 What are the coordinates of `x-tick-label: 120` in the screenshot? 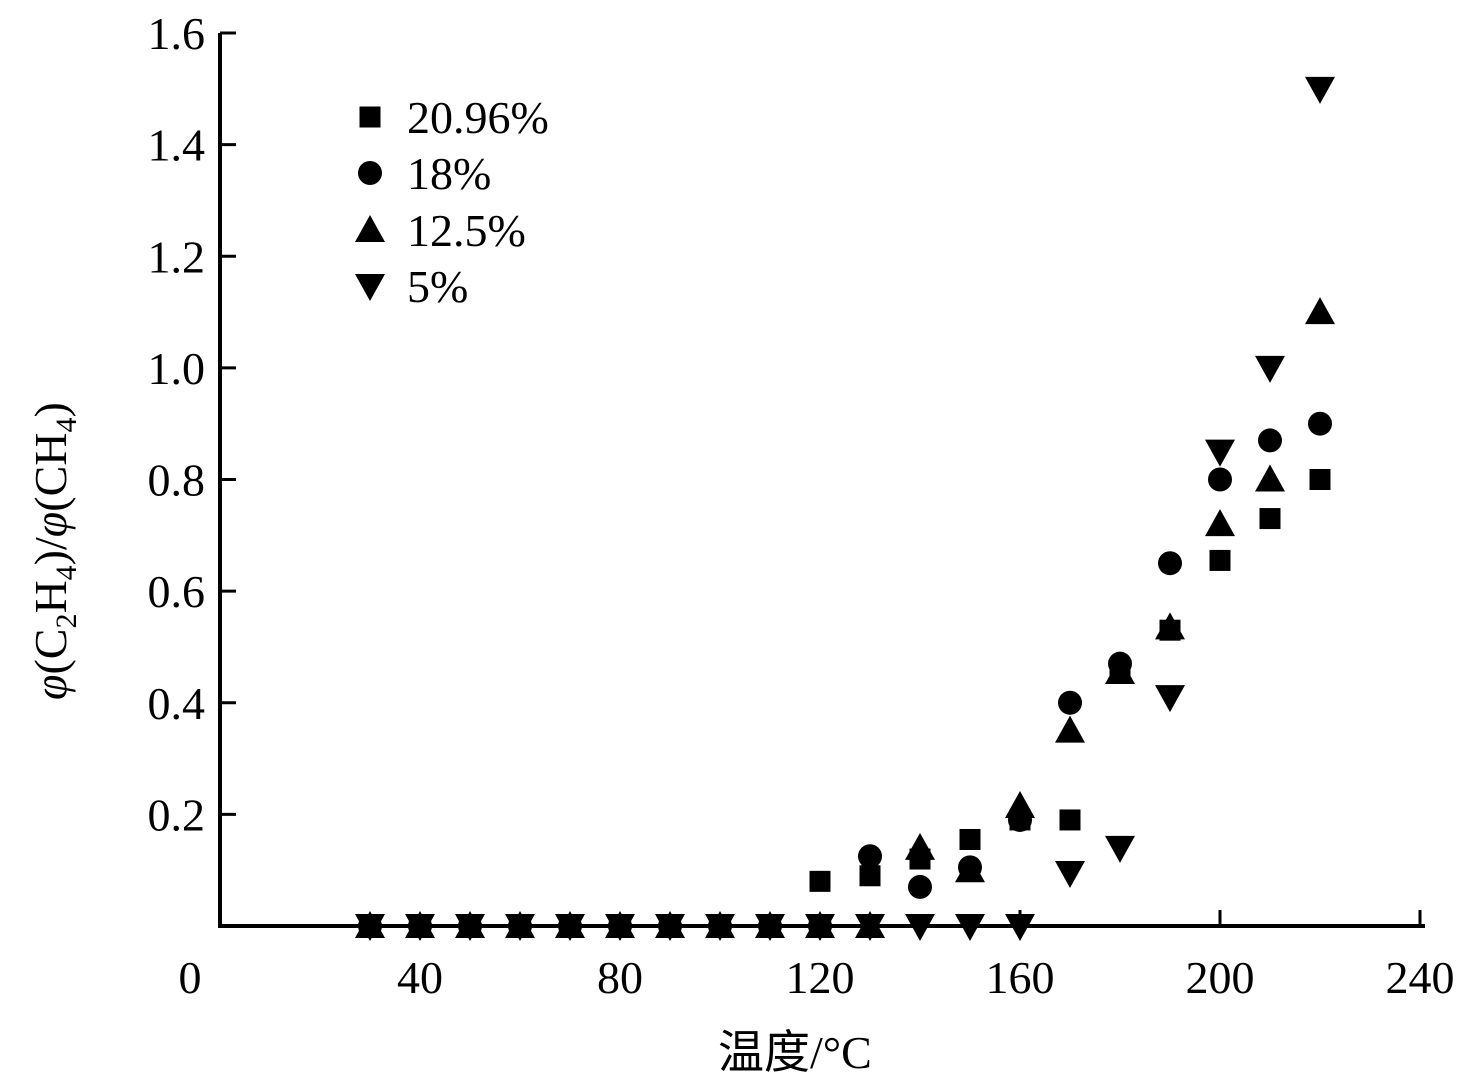 It's located at (820, 977).